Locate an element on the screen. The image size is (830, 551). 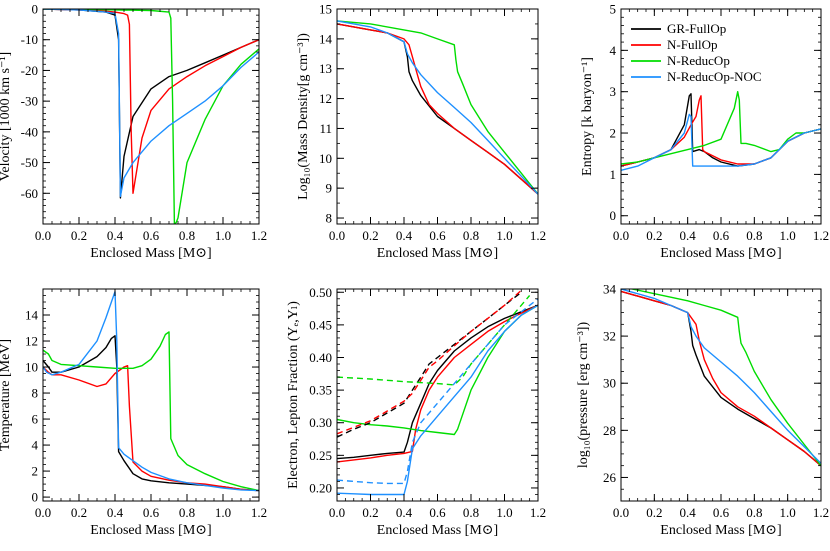
y-tick-label: -60 is located at coordinates (29, 193).